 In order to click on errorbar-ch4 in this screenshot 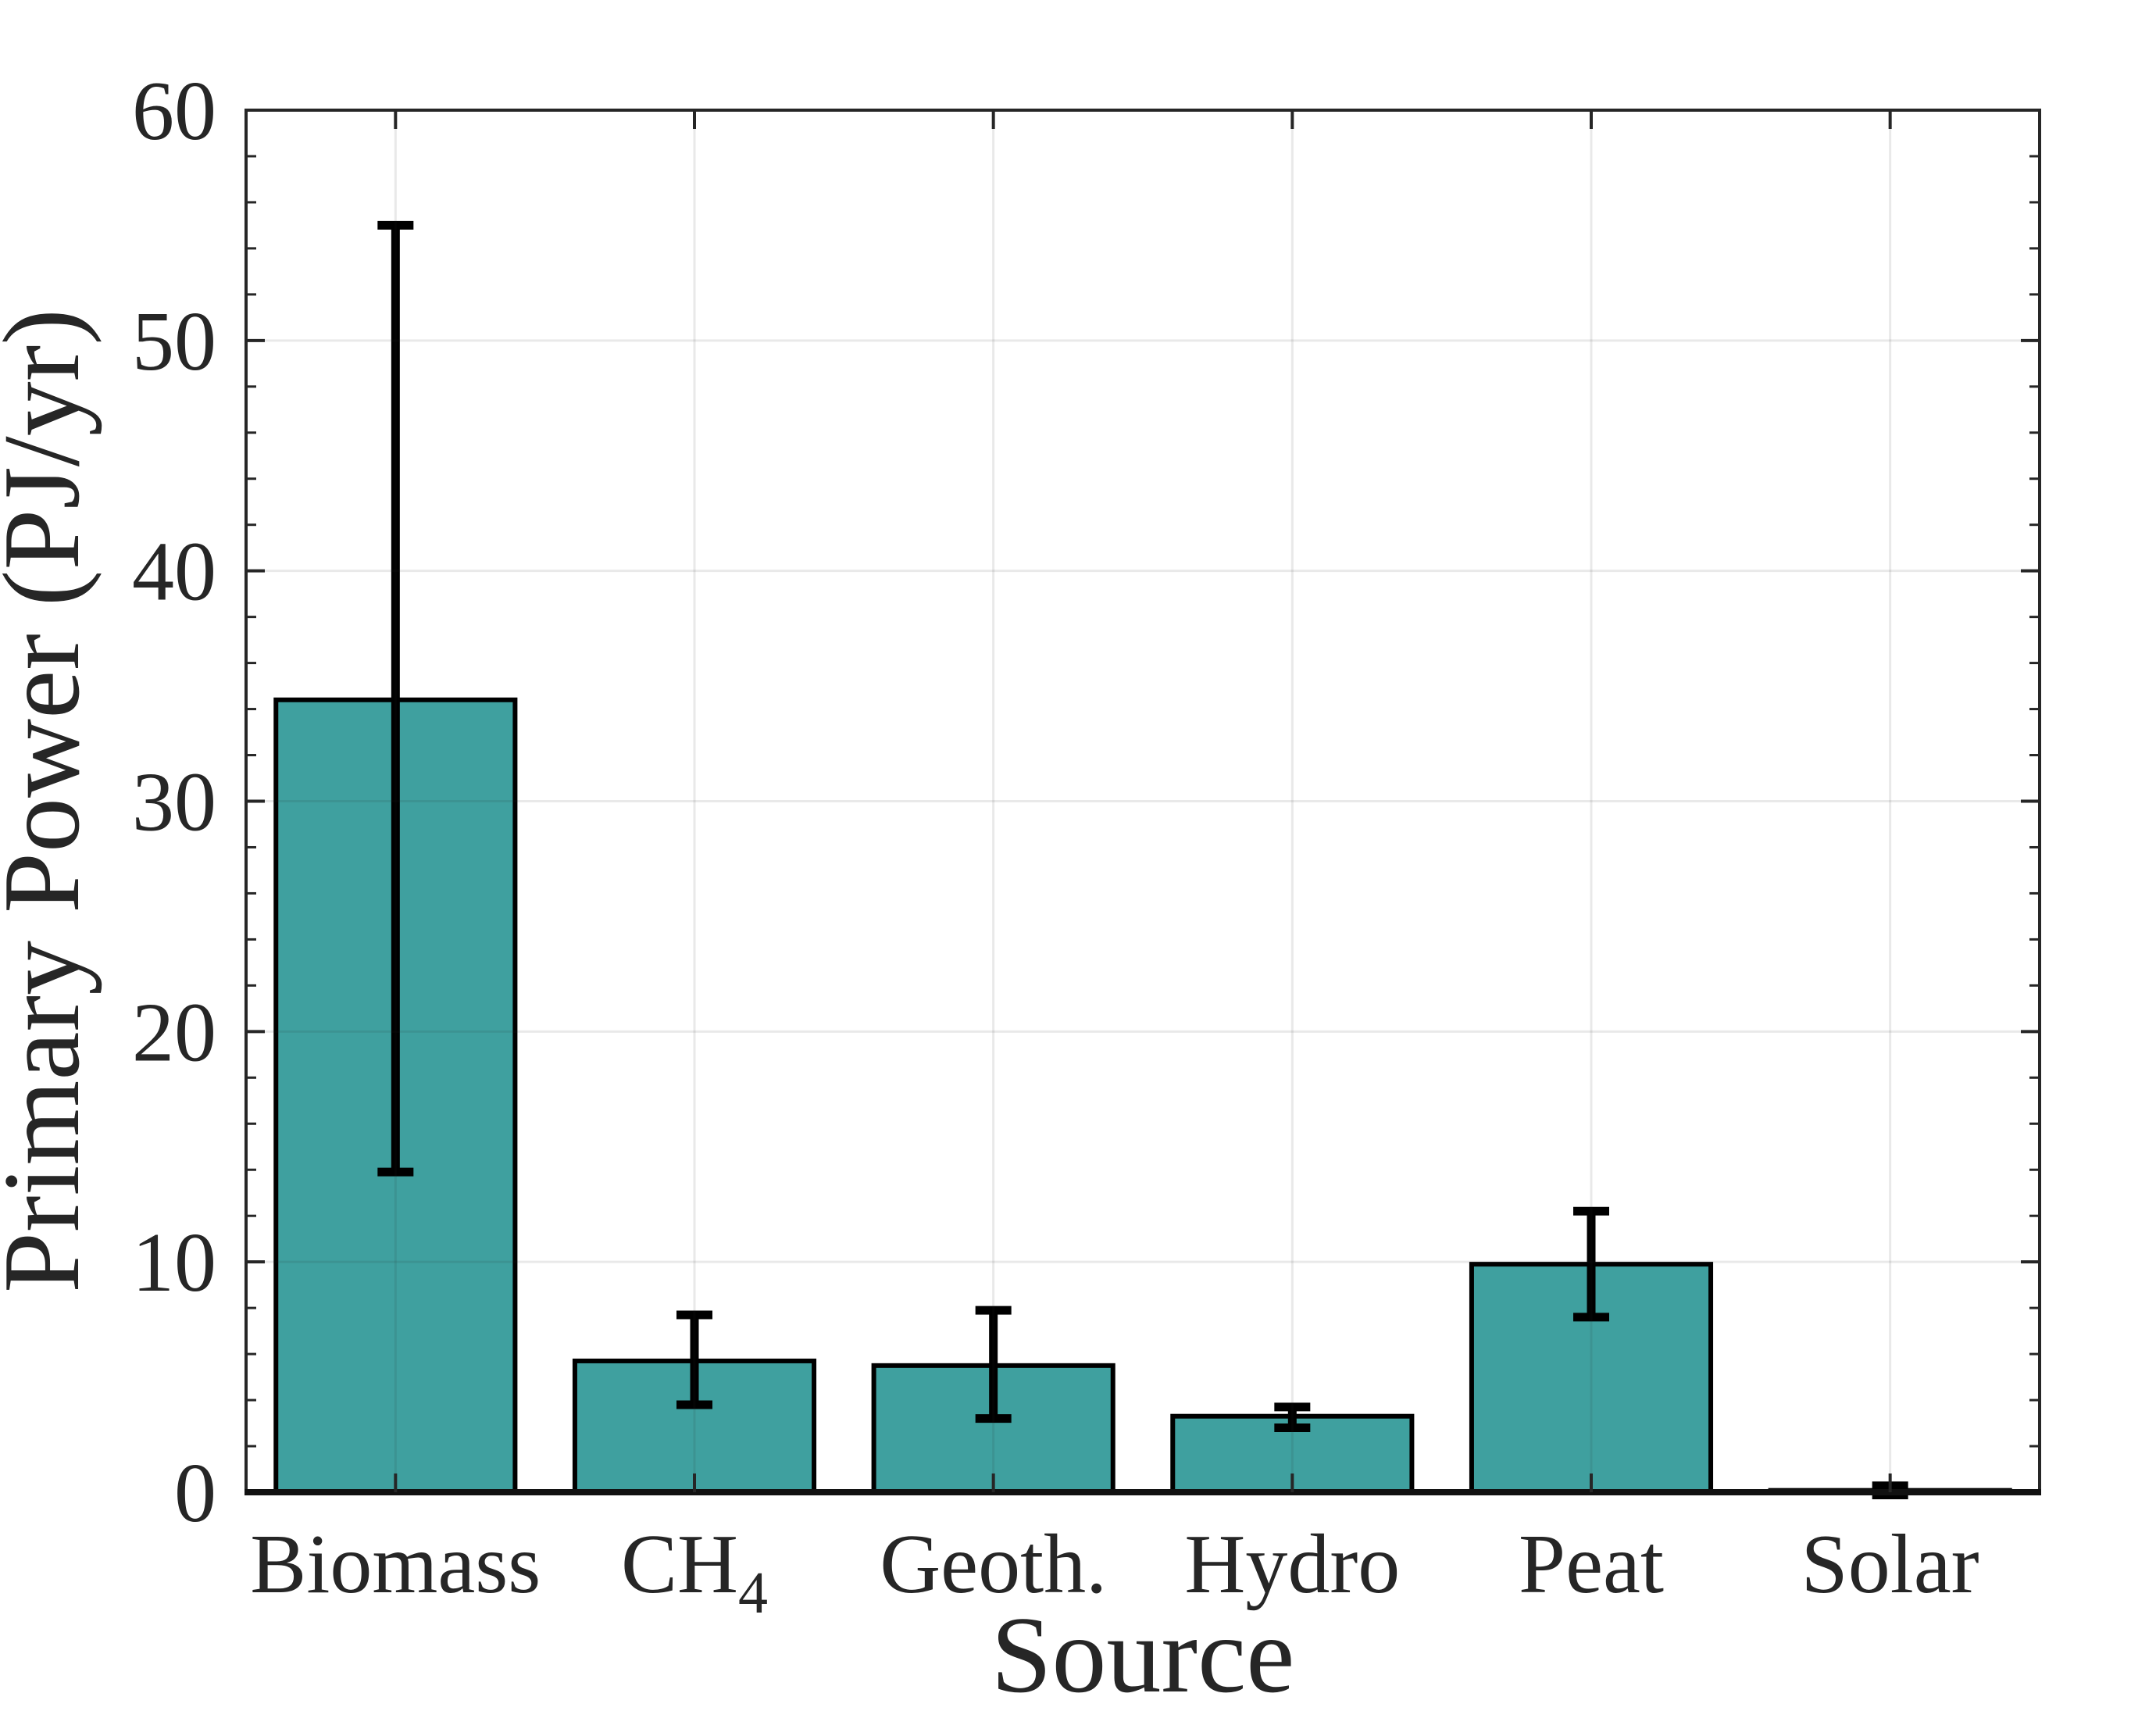, I will do `click(694, 1359)`.